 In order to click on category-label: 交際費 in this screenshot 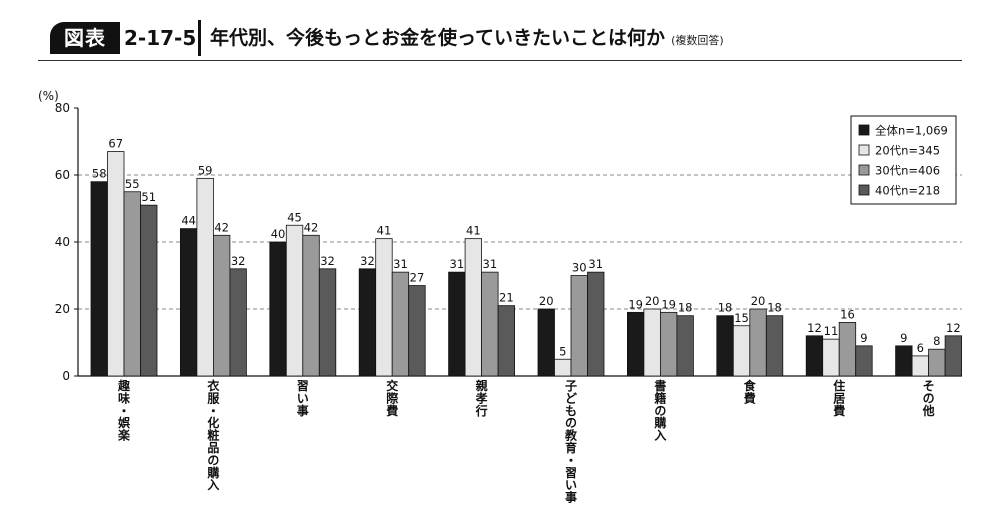, I will do `click(392, 398)`.